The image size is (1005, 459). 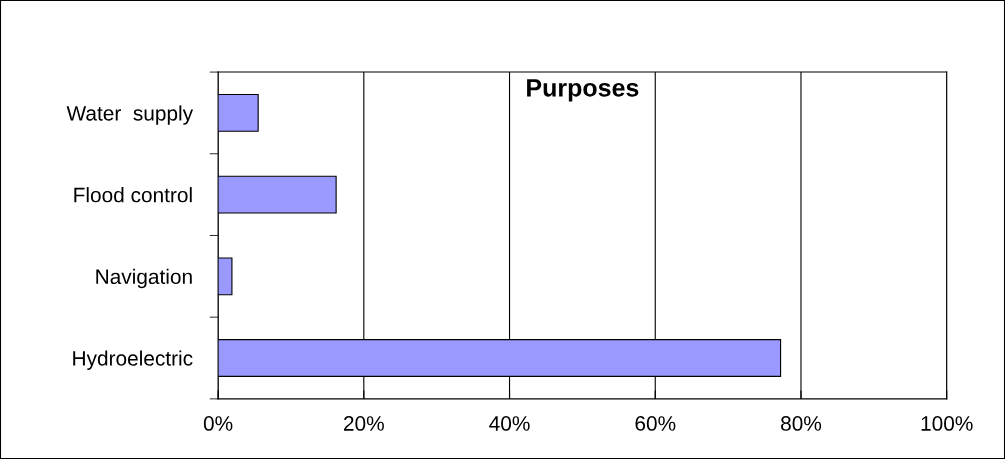 I want to click on y-tick-label: Flood control, so click(x=133, y=195).